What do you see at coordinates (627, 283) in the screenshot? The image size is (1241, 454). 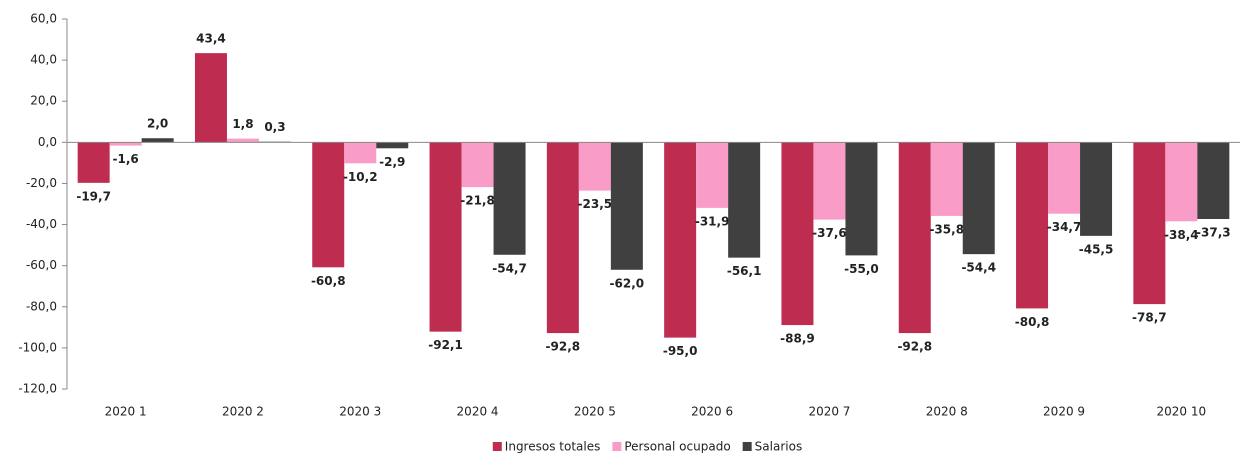 I see `value-label: -62,0` at bounding box center [627, 283].